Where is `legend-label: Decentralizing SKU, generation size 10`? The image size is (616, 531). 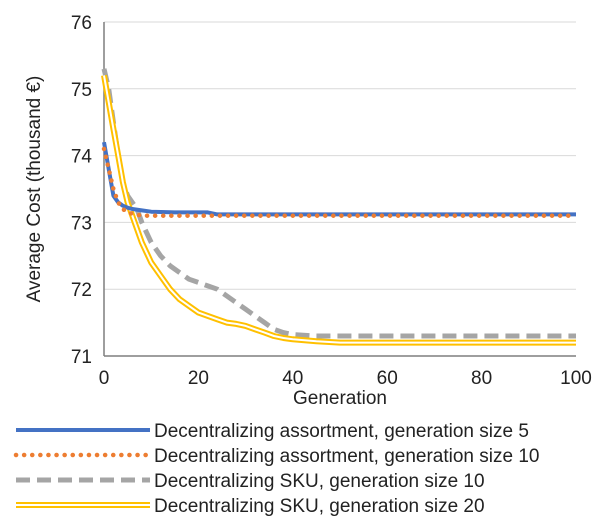 legend-label: Decentralizing SKU, generation size 10 is located at coordinates (319, 481).